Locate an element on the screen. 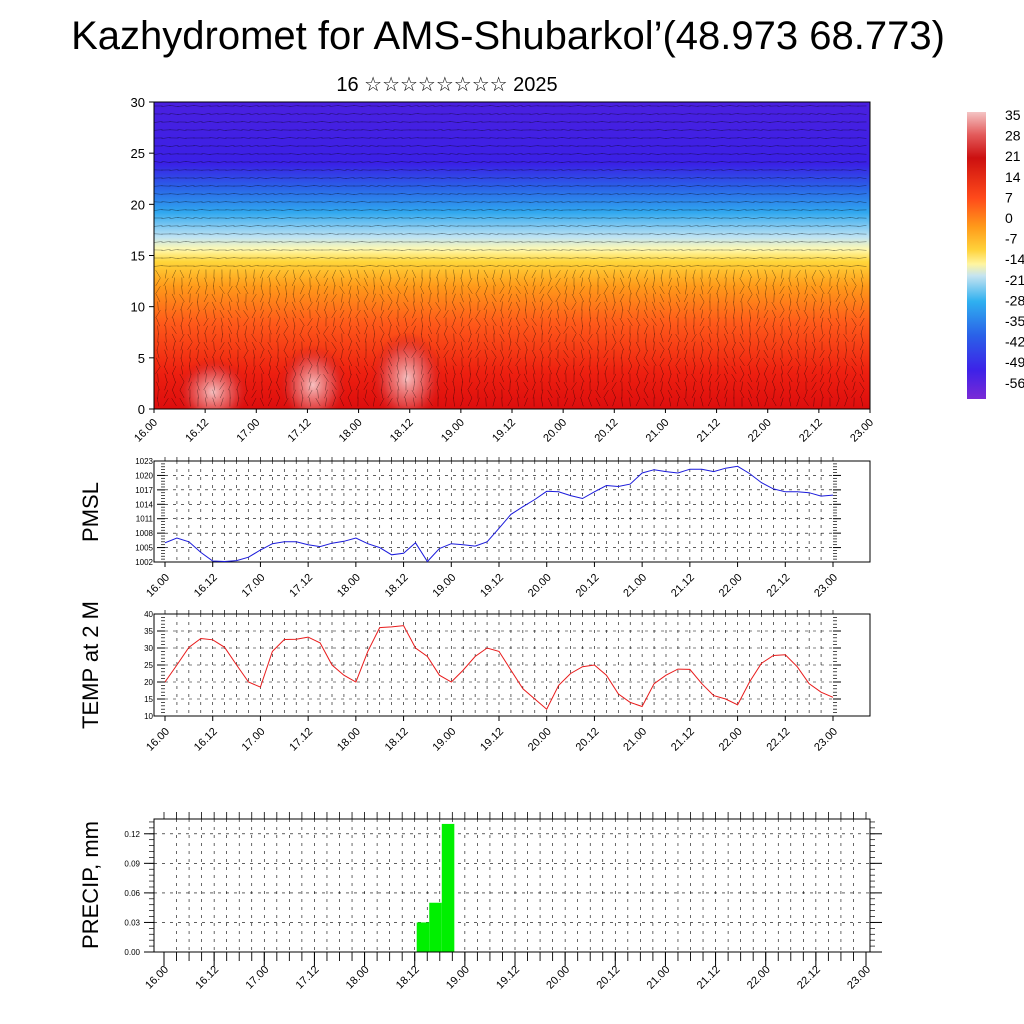 The image size is (1024, 1024). pmsl-x-tick-label: 16.00 is located at coordinates (158, 586).